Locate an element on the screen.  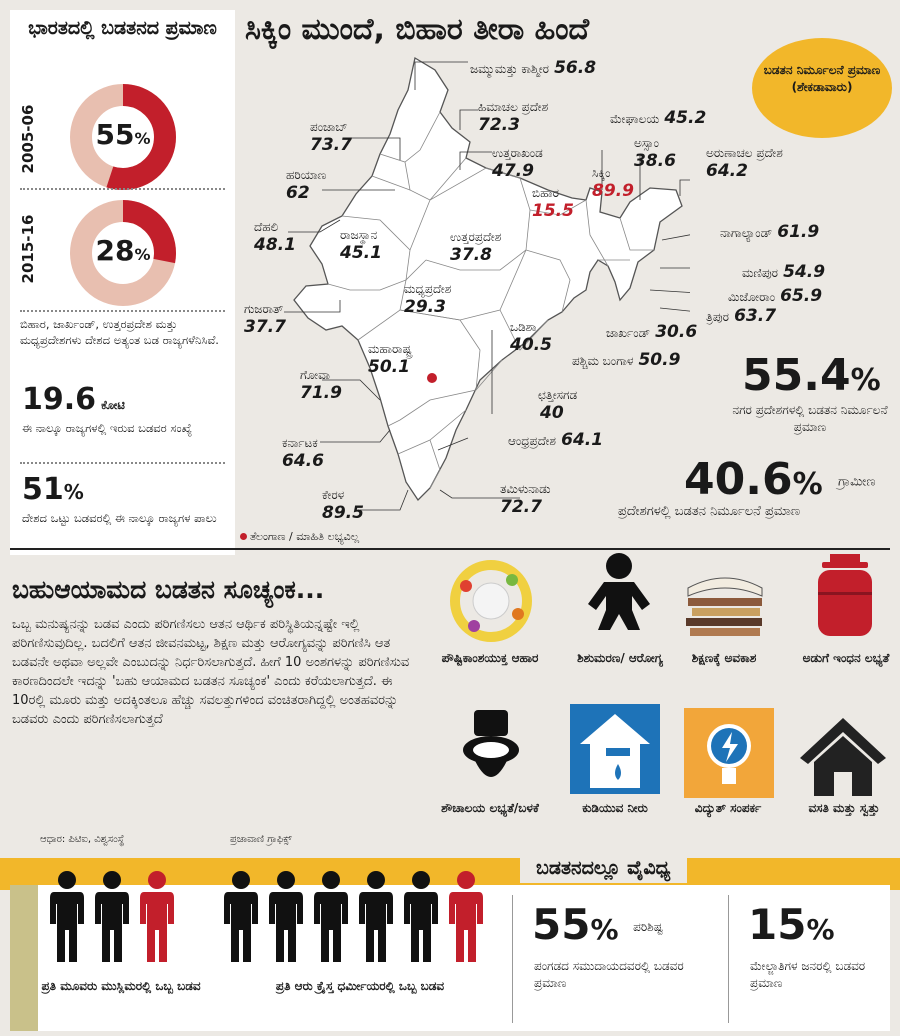
state-bihar: ಬಿಹಾರ 15.5 is located at coordinates (553, 203).